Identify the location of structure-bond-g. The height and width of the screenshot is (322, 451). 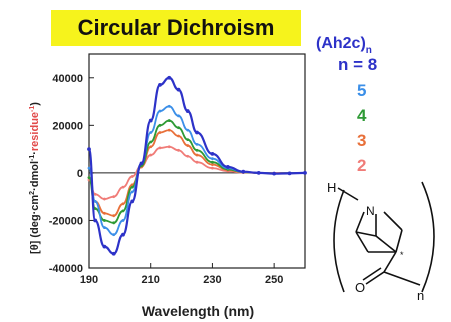
(402, 278).